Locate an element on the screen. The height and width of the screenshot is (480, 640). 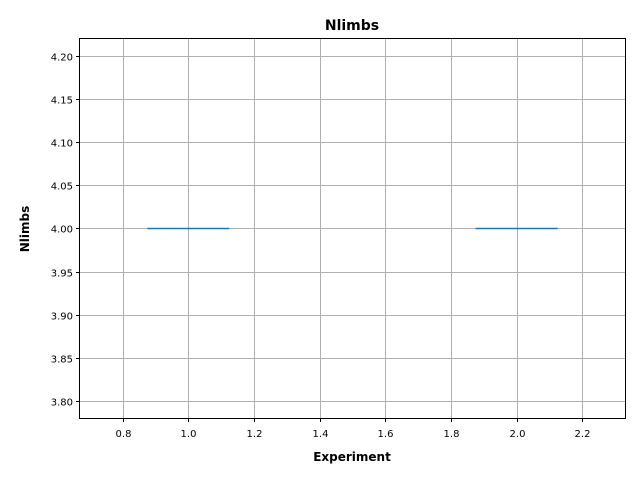
x-axis-title: Experiment is located at coordinates (352, 457).